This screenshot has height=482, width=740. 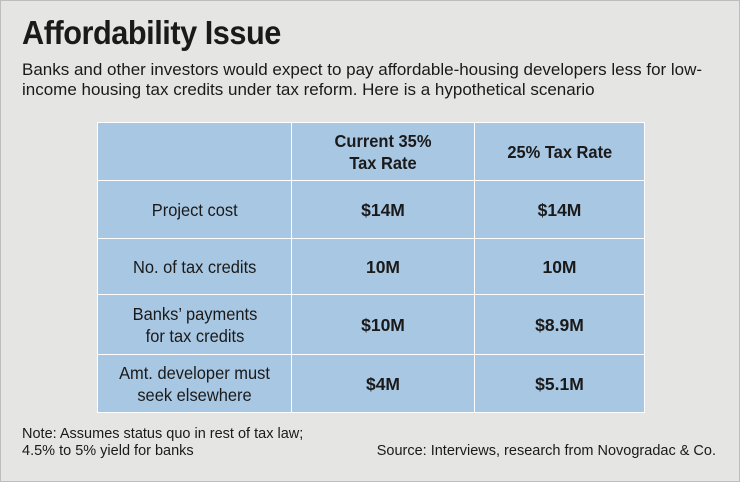 I want to click on cell-reform-value: $14M, so click(x=559, y=209).